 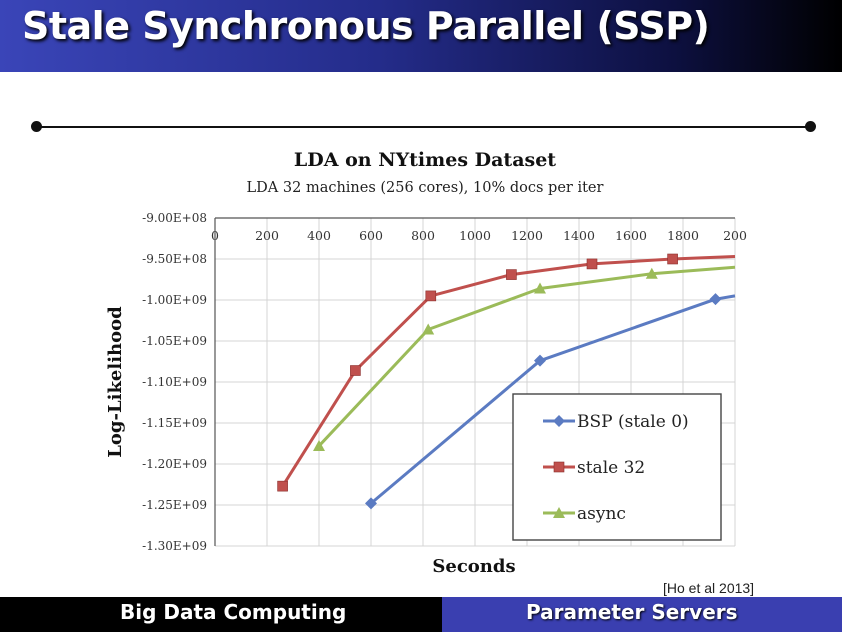 What do you see at coordinates (709, 588) in the screenshot?
I see `citation: [Ho et al 2013]` at bounding box center [709, 588].